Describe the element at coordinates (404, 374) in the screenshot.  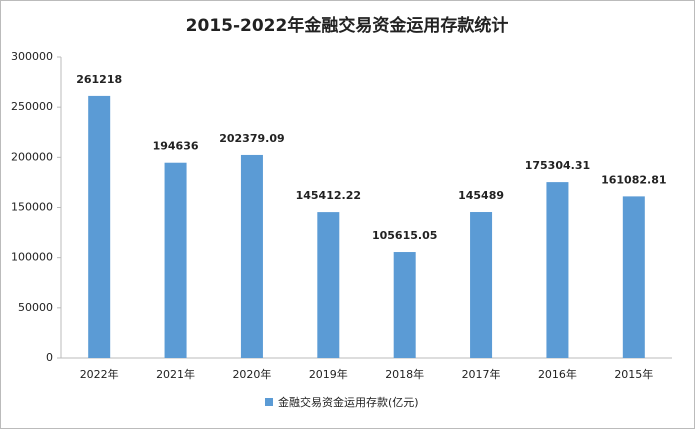
I see `x-tick-label: 2018年` at that location.